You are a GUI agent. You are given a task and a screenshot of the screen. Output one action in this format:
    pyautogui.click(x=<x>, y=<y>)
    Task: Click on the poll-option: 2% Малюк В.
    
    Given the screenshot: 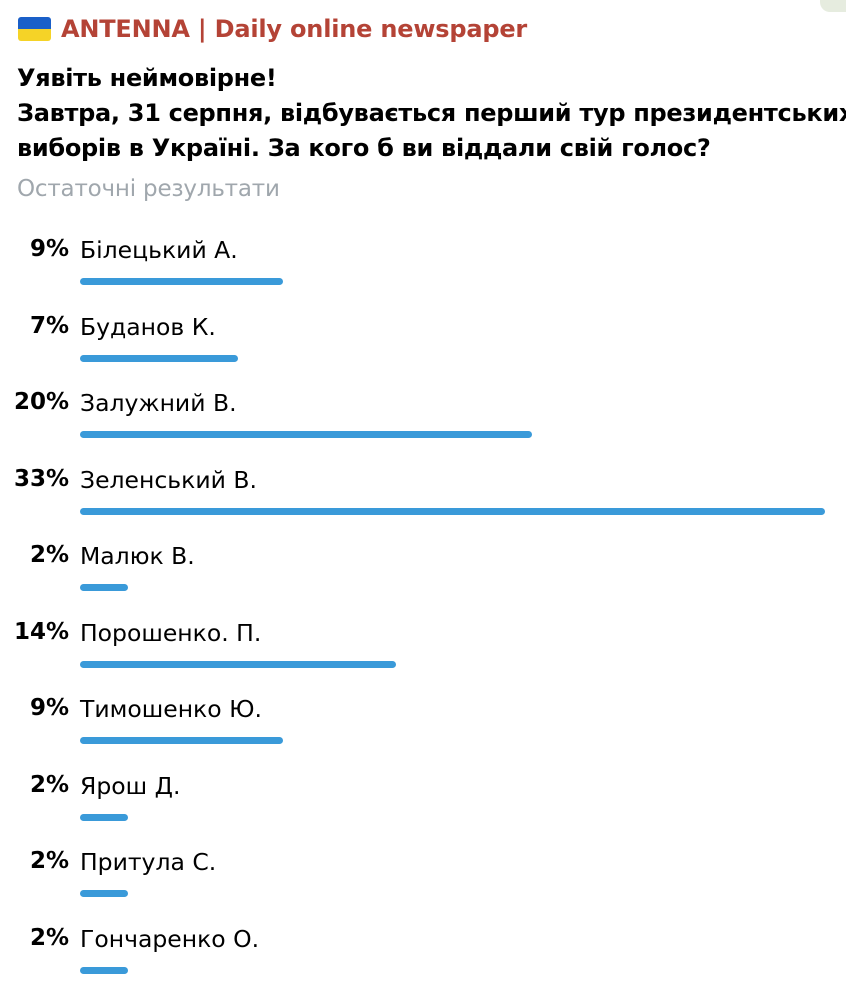 What is the action you would take?
    pyautogui.click(x=423, y=576)
    